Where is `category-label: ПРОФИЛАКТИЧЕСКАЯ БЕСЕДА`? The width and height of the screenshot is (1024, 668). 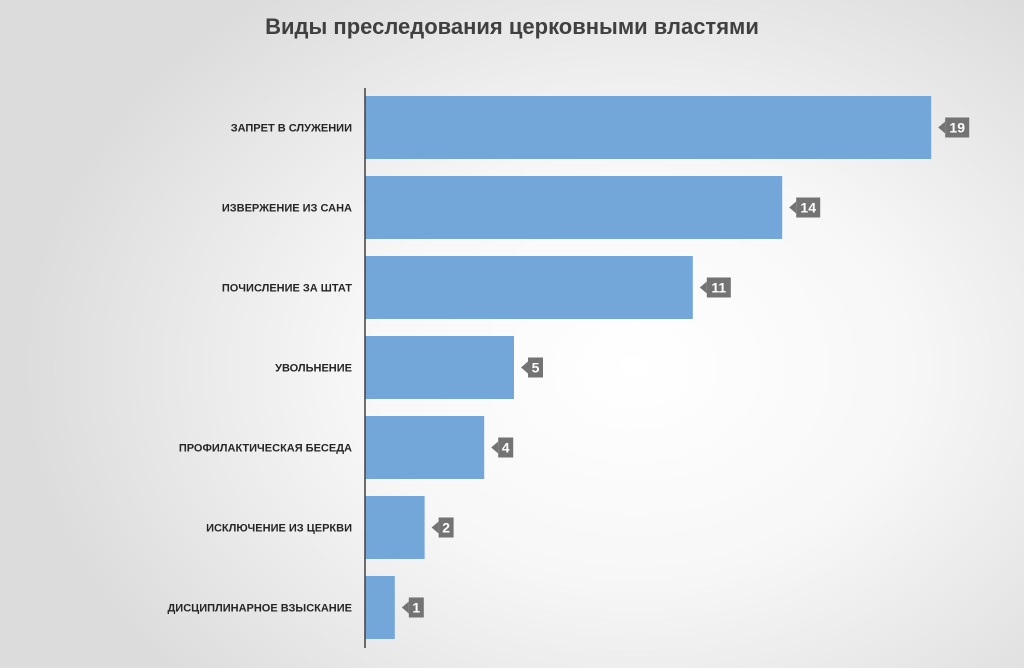
category-label: ПРОФИЛАКТИЧЕСКАЯ БЕСЕДА is located at coordinates (265, 449).